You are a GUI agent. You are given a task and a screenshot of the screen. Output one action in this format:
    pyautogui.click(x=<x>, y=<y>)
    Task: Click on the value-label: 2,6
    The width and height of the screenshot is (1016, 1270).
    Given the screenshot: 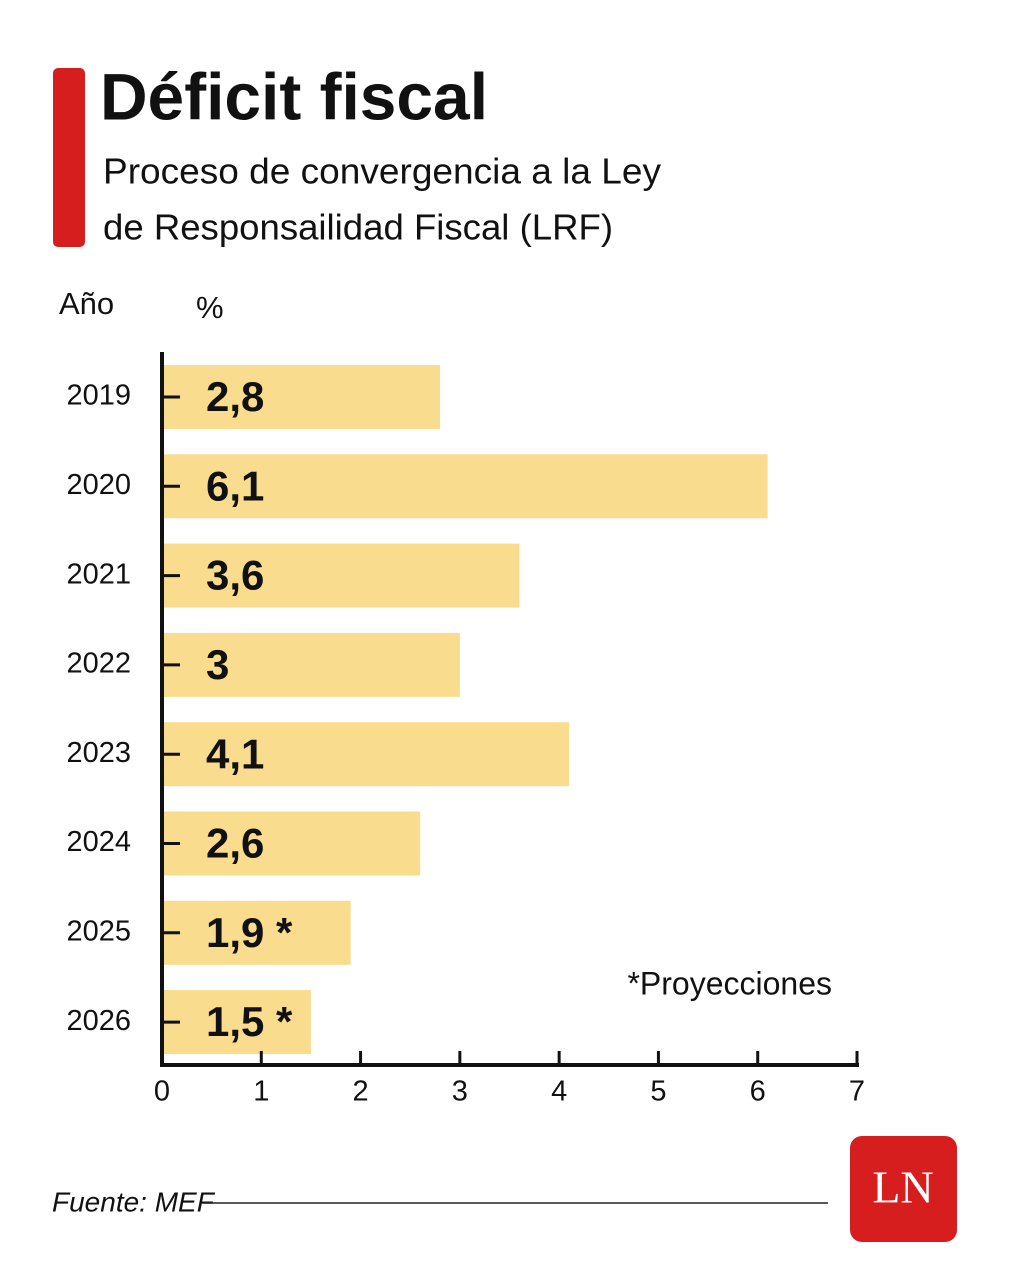 What is the action you would take?
    pyautogui.click(x=235, y=843)
    